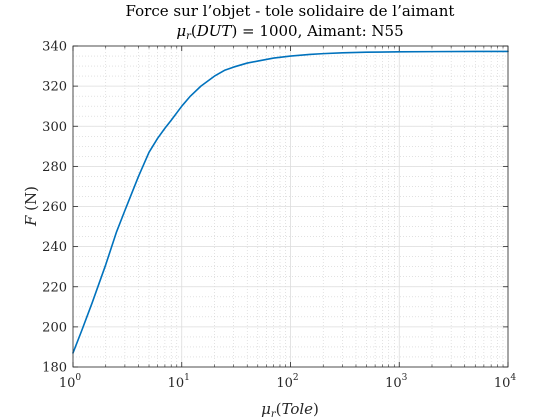 This screenshot has width=560, height=420. I want to click on y-tick-label: 220, so click(54, 287).